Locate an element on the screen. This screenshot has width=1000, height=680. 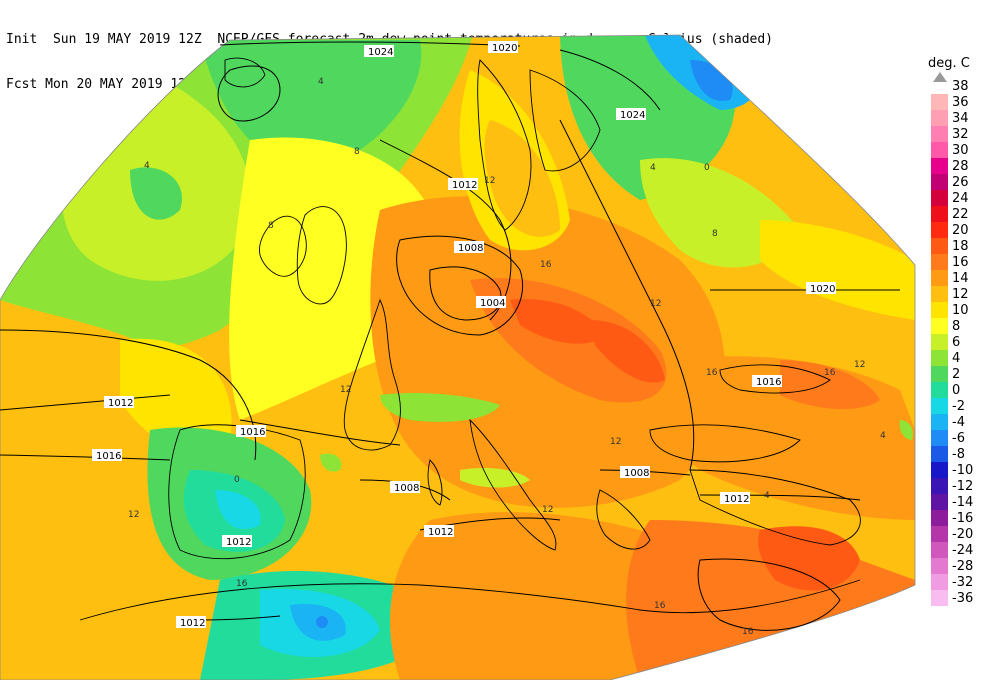
legend-title: deg. C is located at coordinates (949, 63).